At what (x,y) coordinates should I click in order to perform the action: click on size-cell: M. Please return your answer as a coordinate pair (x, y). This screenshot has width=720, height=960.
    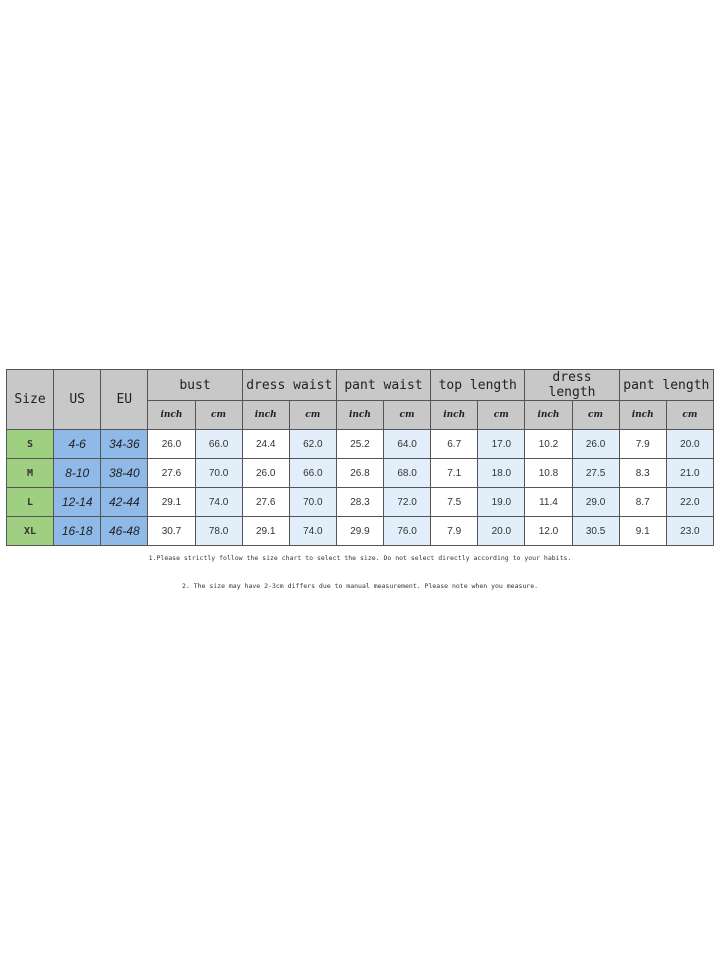
    Looking at the image, I should click on (30, 473).